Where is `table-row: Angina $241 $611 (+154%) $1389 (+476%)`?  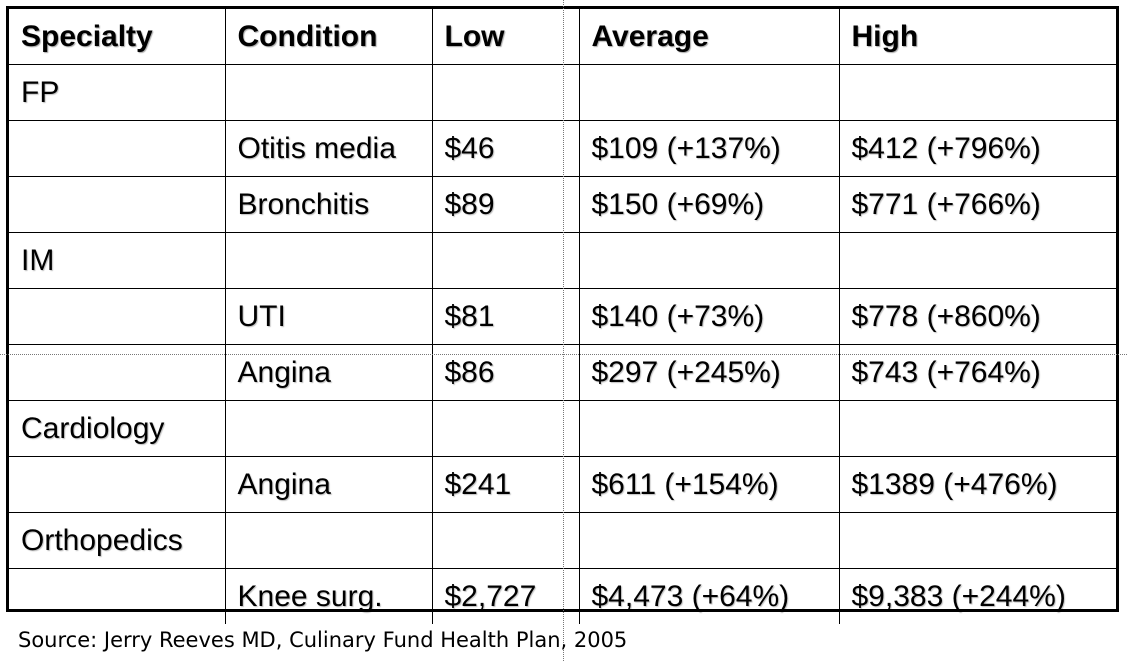
table-row: Angina $241 $611 (+154%) $1389 (+476%) is located at coordinates (562, 484).